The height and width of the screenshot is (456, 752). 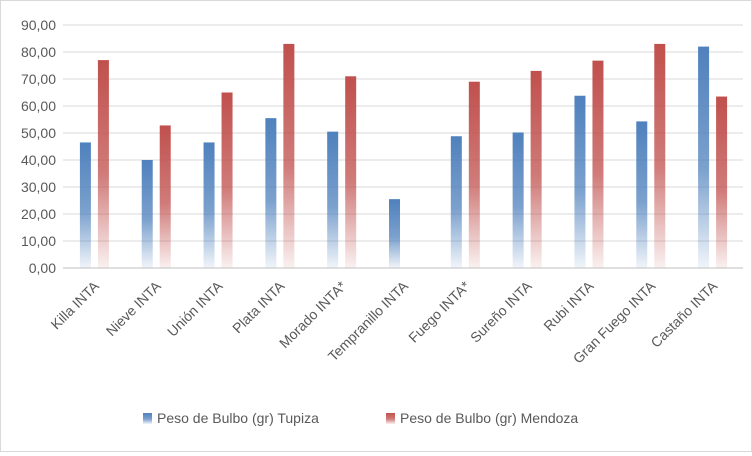 What do you see at coordinates (38, 106) in the screenshot?
I see `y-tick-label: 60,00` at bounding box center [38, 106].